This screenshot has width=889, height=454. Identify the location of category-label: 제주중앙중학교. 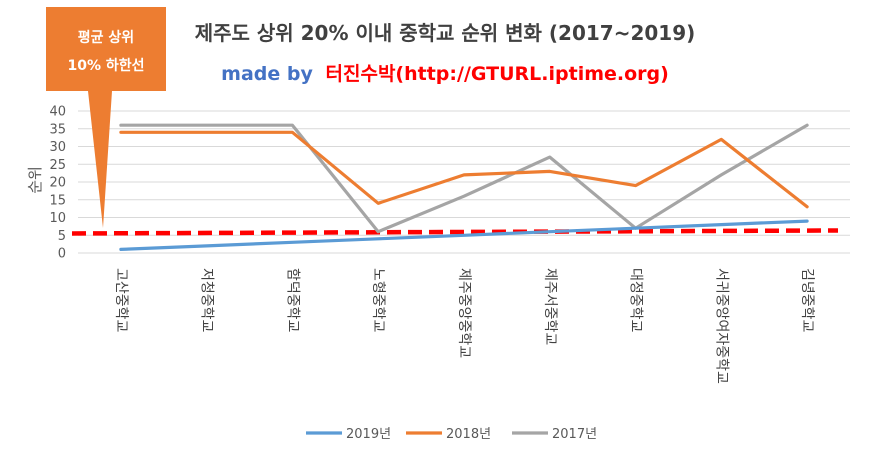
(464, 313).